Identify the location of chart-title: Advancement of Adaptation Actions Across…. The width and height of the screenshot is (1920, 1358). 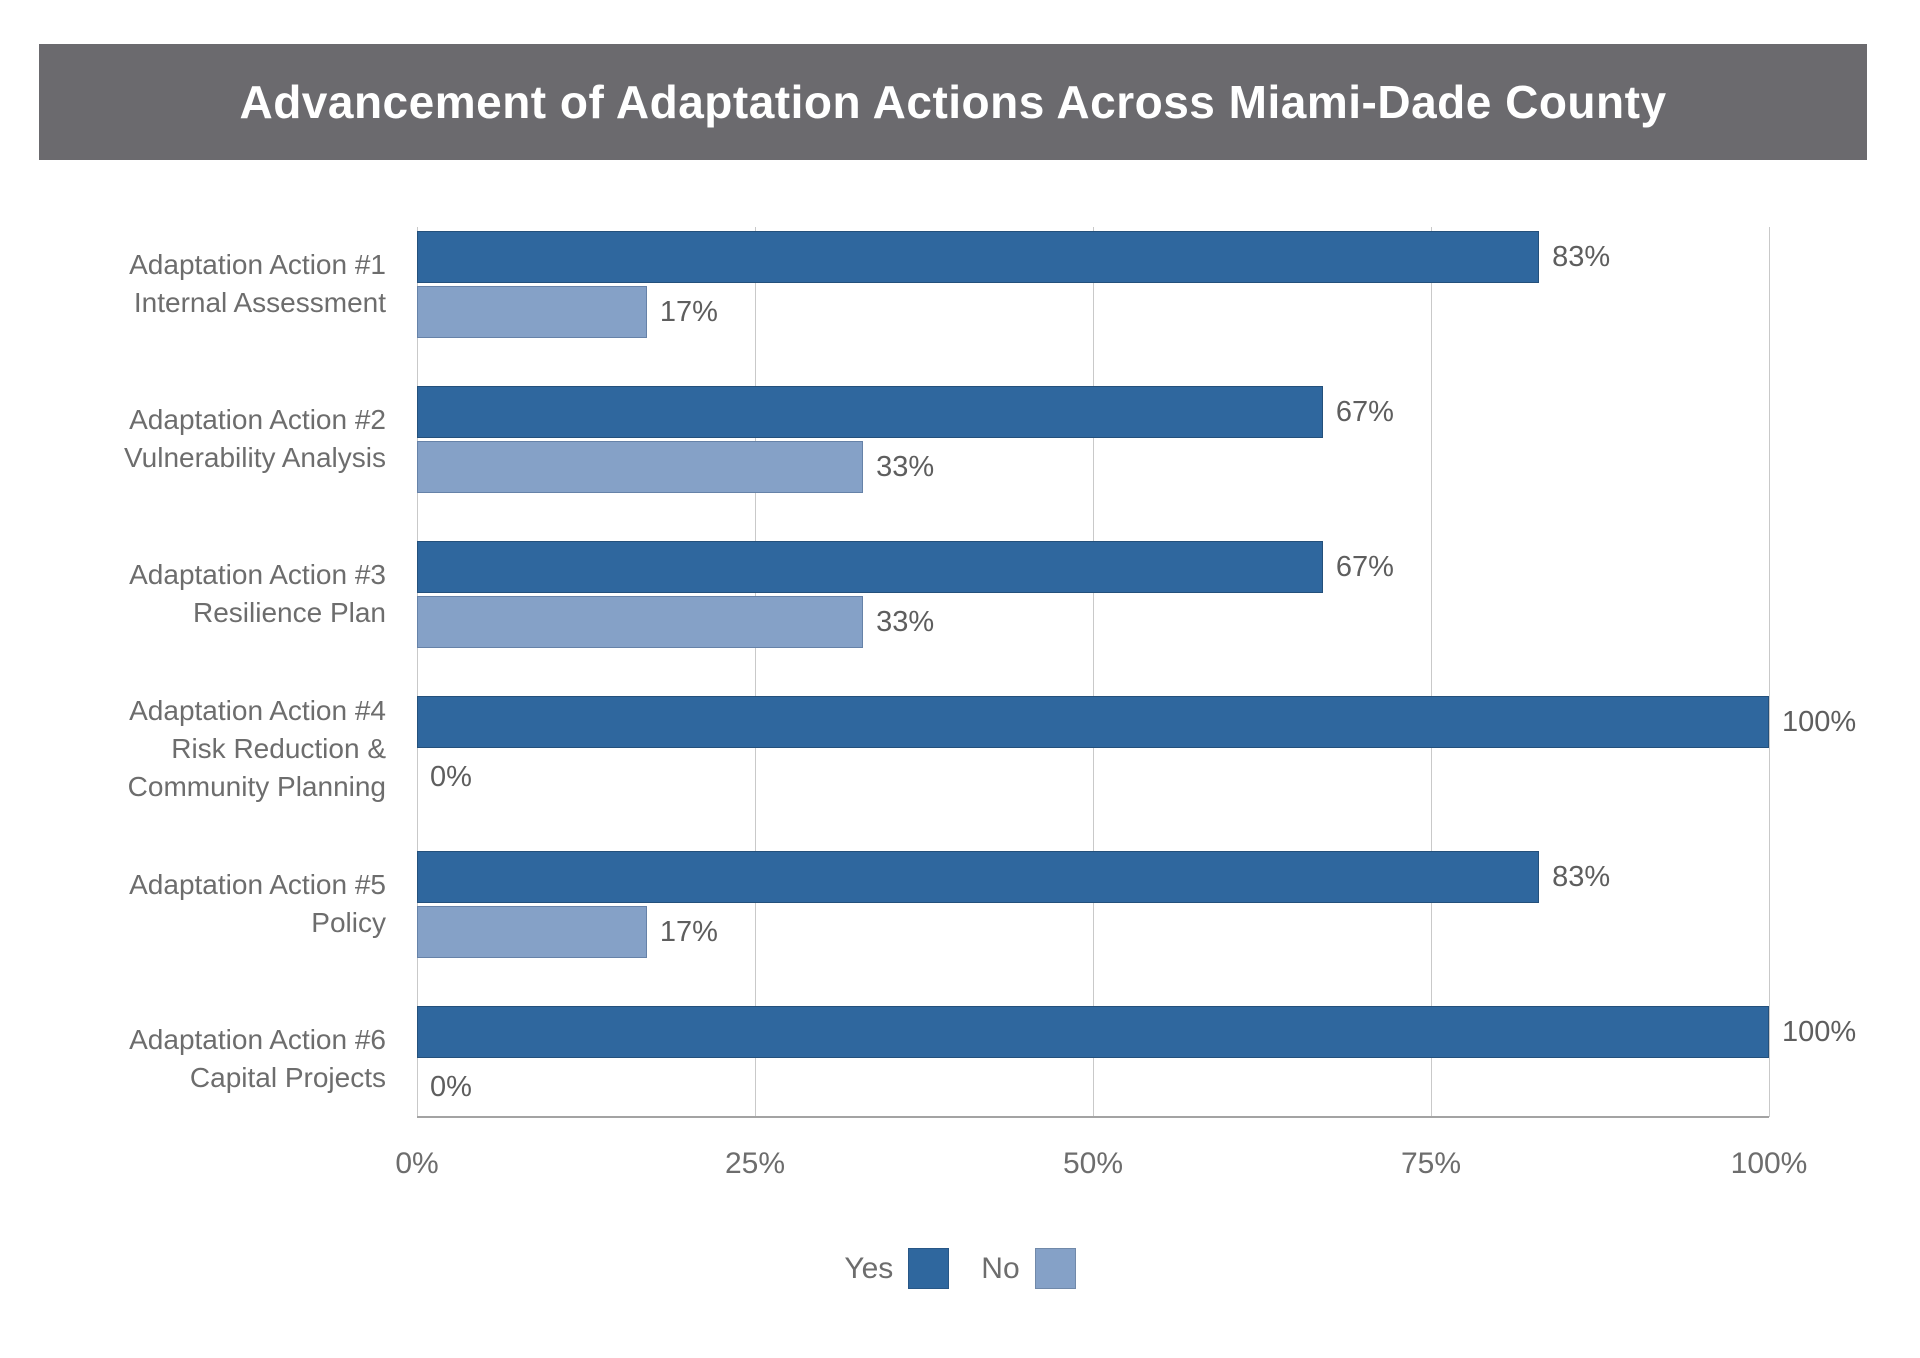
(953, 102).